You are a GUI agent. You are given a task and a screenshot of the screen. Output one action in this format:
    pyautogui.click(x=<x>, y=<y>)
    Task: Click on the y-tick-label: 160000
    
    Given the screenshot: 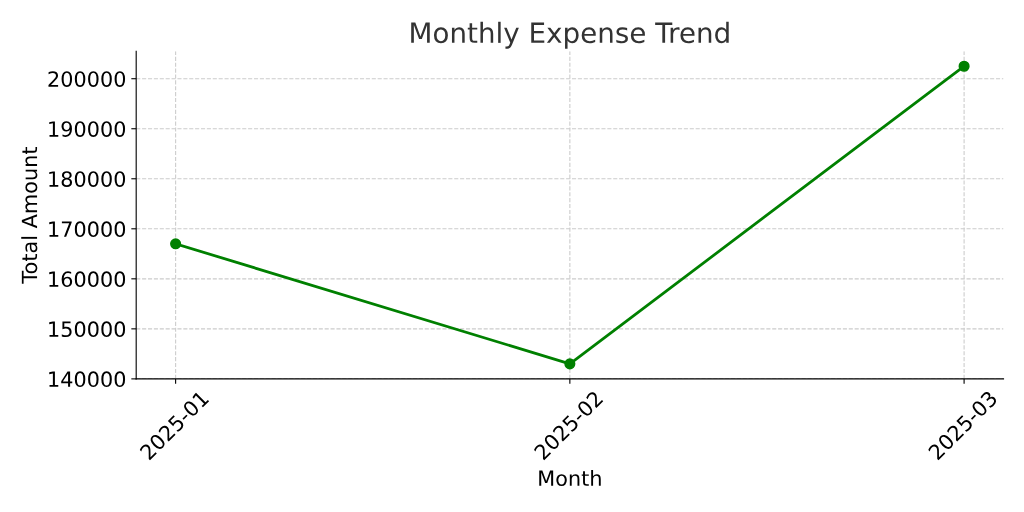 What is the action you would take?
    pyautogui.click(x=87, y=279)
    